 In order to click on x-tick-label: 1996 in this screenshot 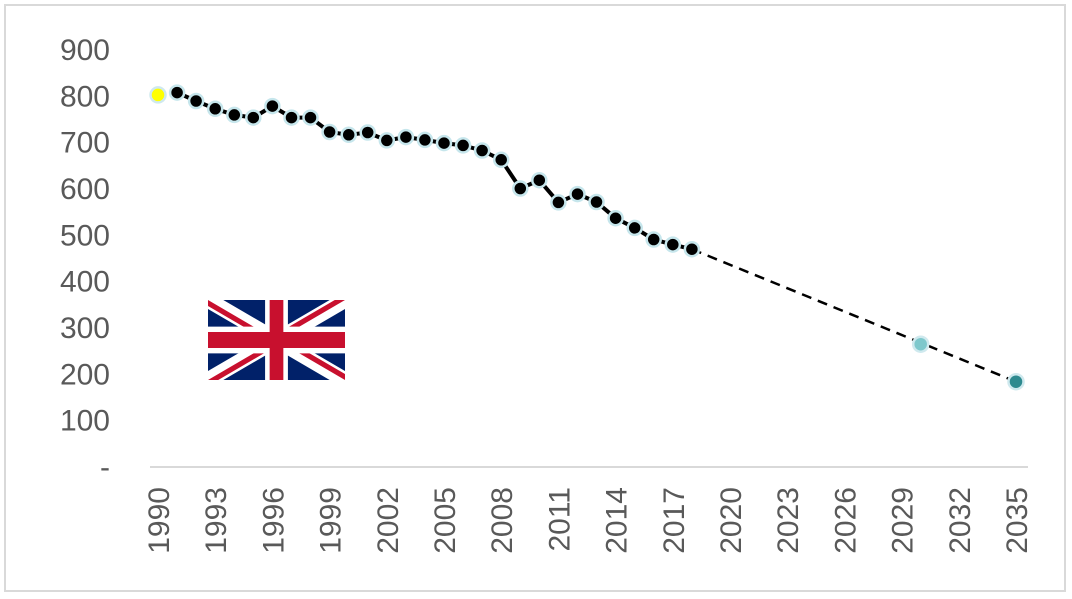, I will do `click(273, 520)`.